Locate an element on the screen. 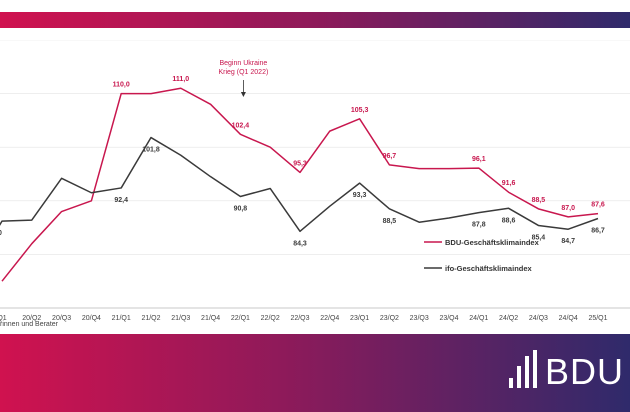 Image resolution: width=630 pixels, height=412 pixels. data-label-ifo: 90,8 is located at coordinates (241, 209).